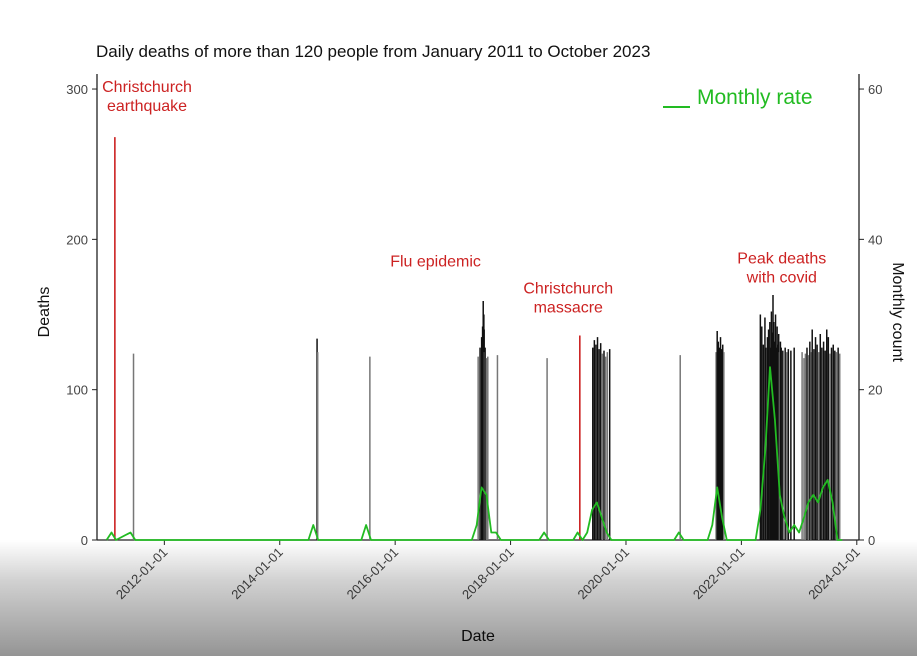  What do you see at coordinates (77, 89) in the screenshot?
I see `y-tick-label: 300` at bounding box center [77, 89].